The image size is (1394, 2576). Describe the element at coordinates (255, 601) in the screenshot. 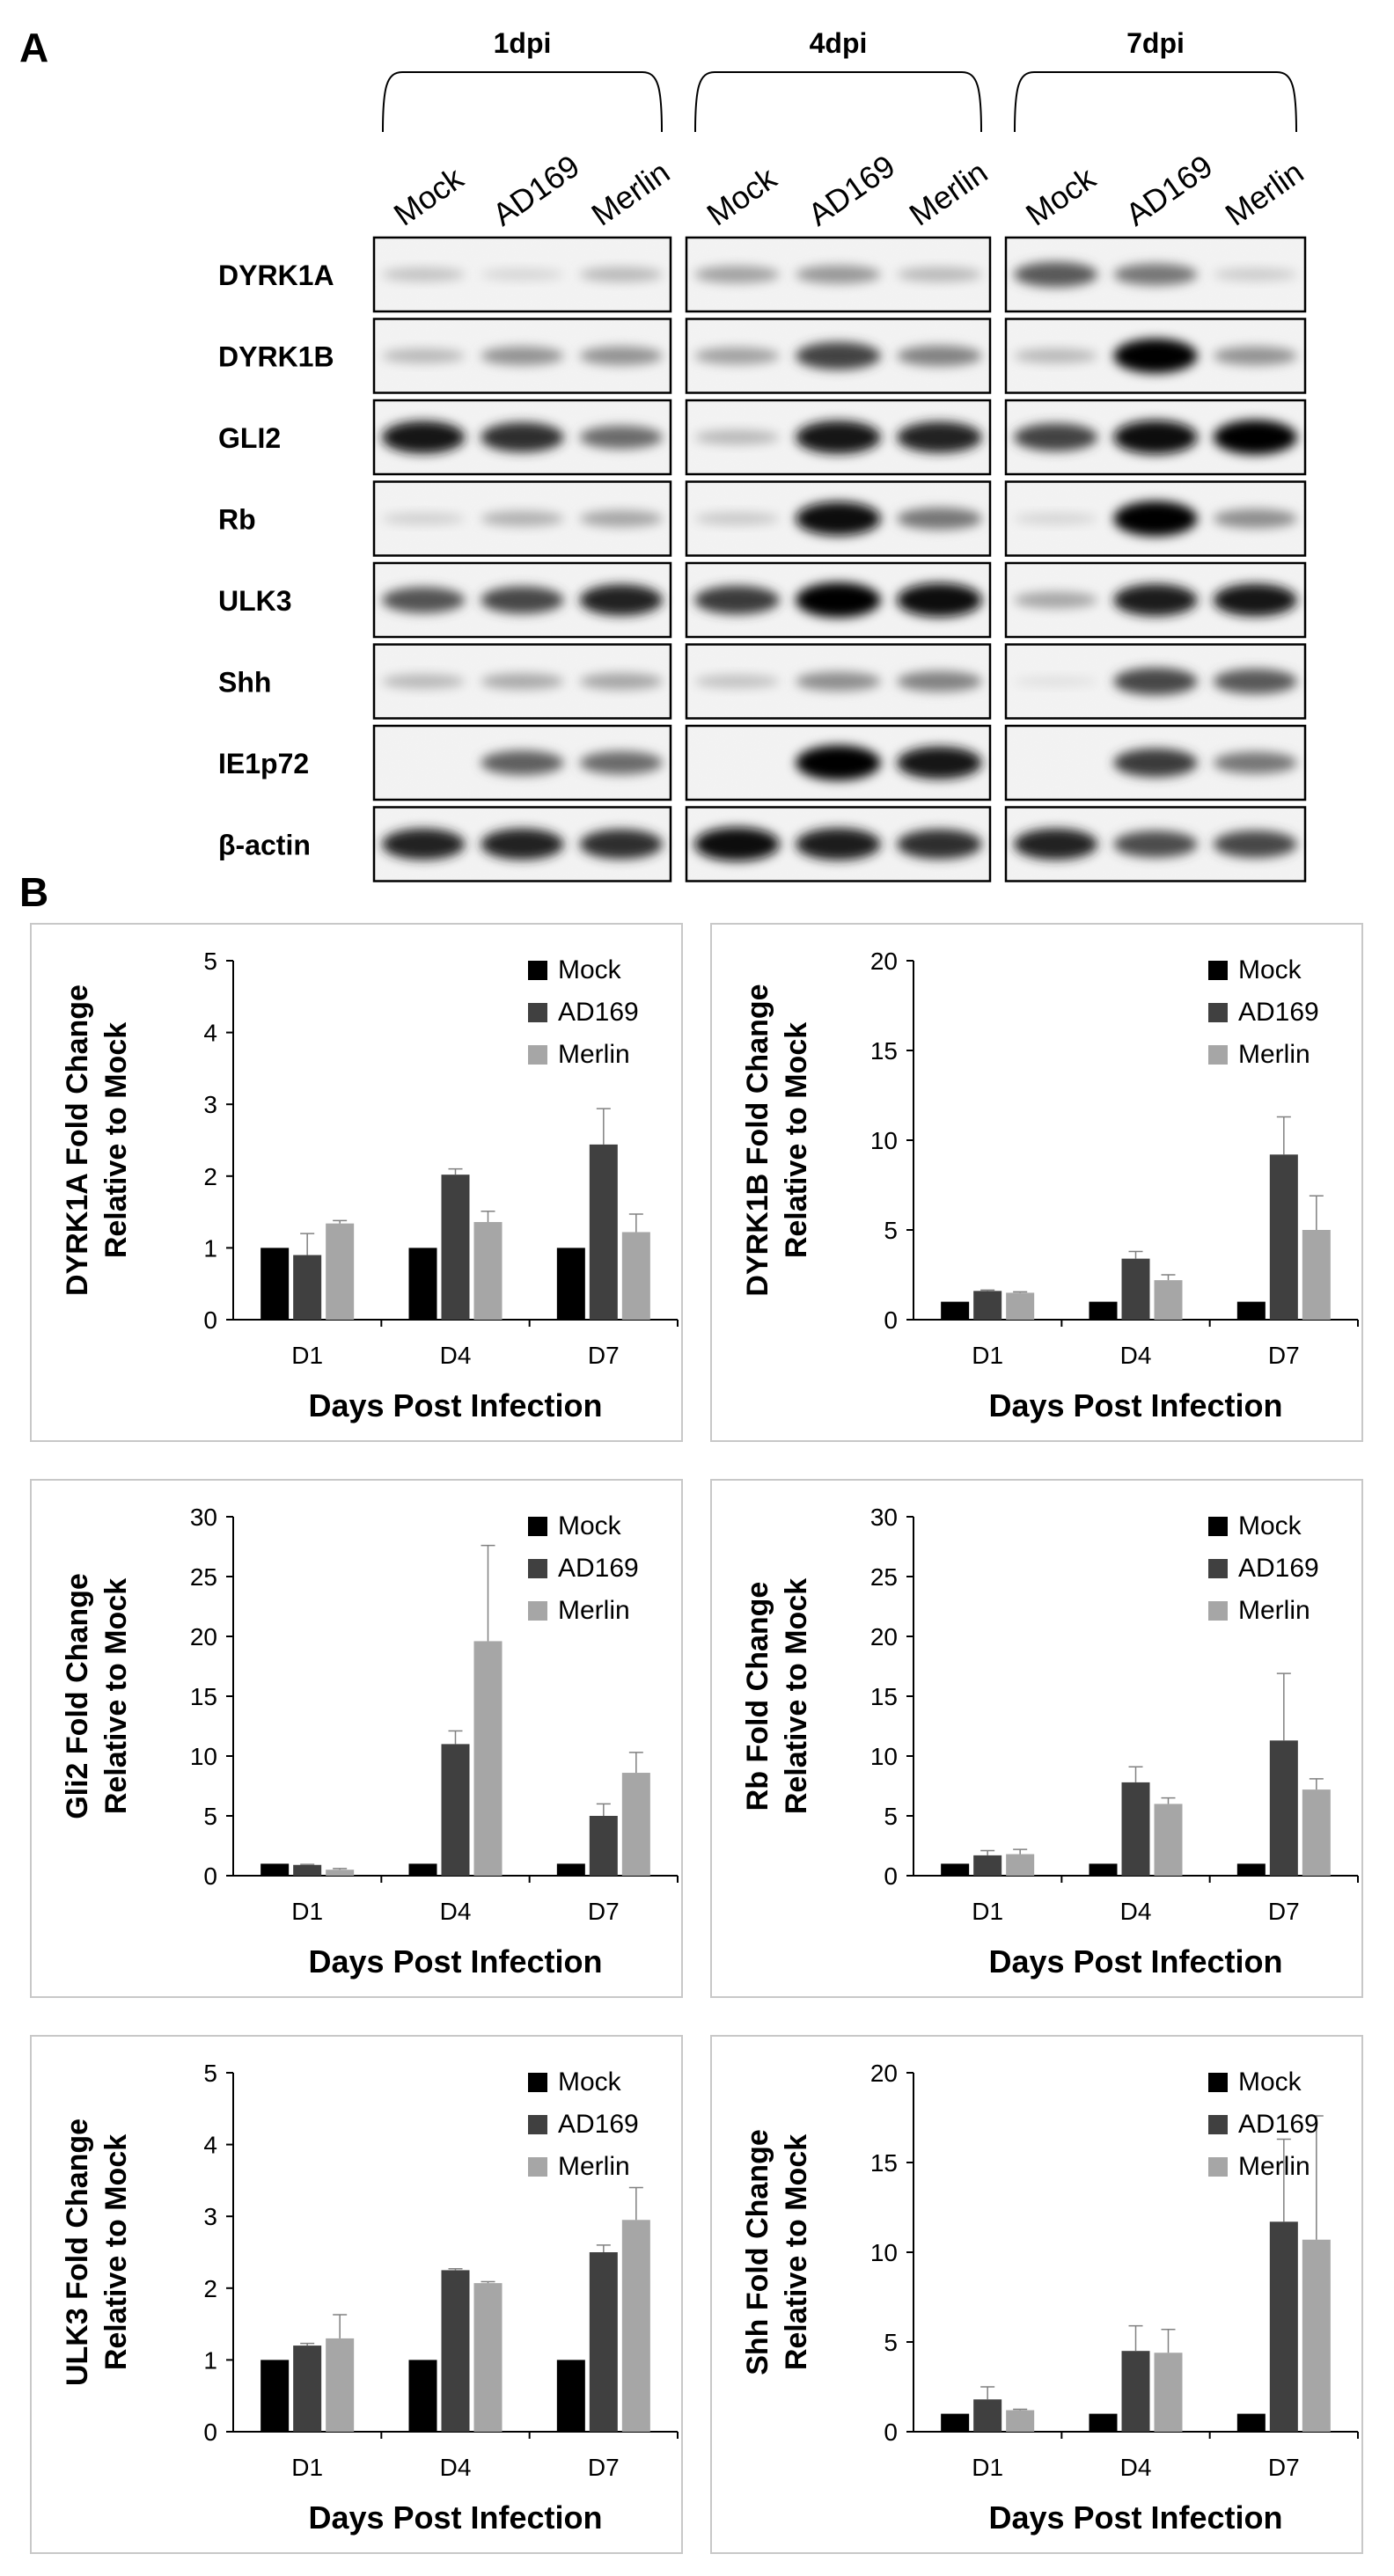

I see `protein-label: ULK3` at that location.